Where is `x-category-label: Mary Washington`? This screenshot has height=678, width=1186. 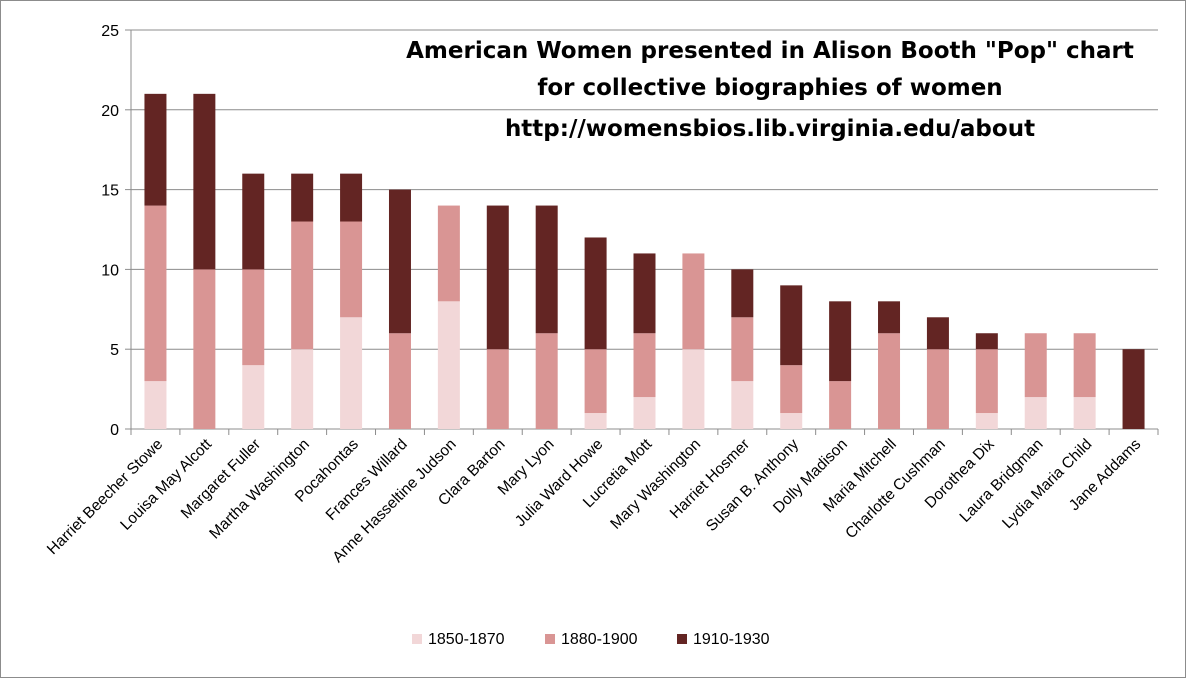
x-category-label: Mary Washington is located at coordinates (655, 484).